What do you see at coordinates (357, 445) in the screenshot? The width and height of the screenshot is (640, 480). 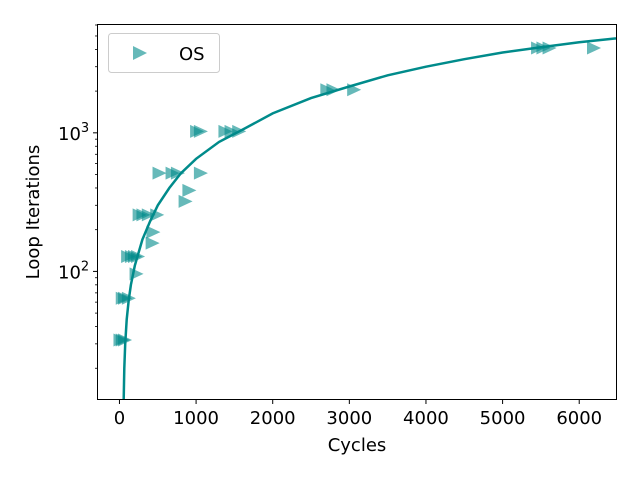 I see `x-axis-label: Cycles` at bounding box center [357, 445].